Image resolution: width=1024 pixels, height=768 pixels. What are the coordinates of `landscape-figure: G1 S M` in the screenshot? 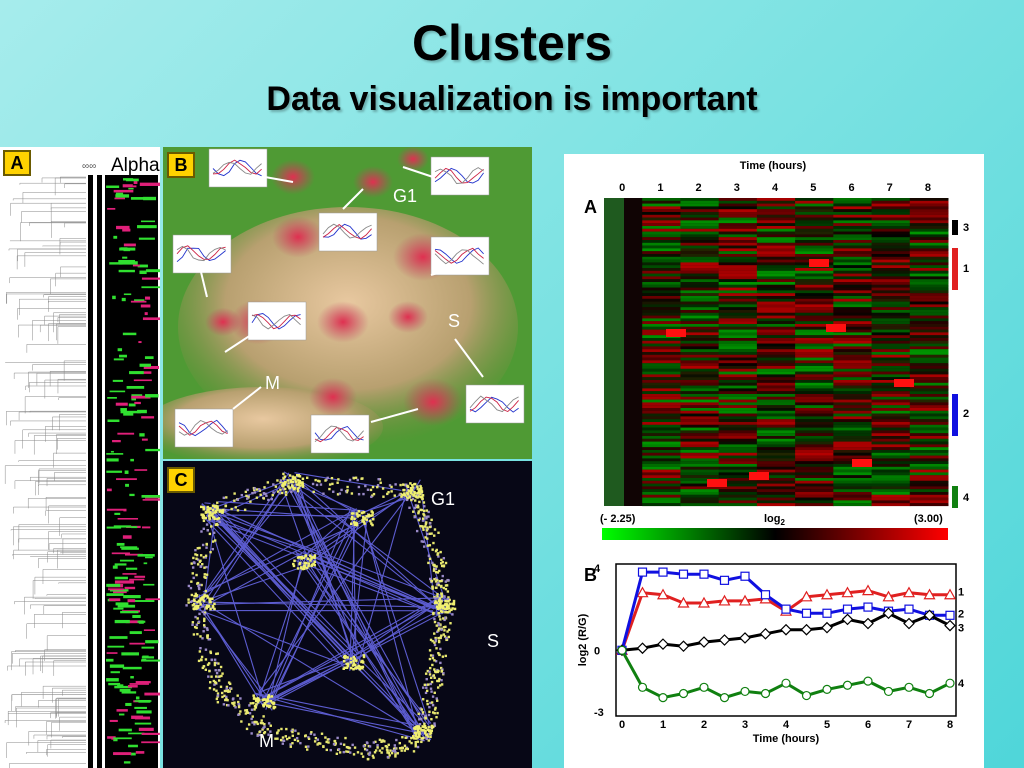 It's located at (347, 303).